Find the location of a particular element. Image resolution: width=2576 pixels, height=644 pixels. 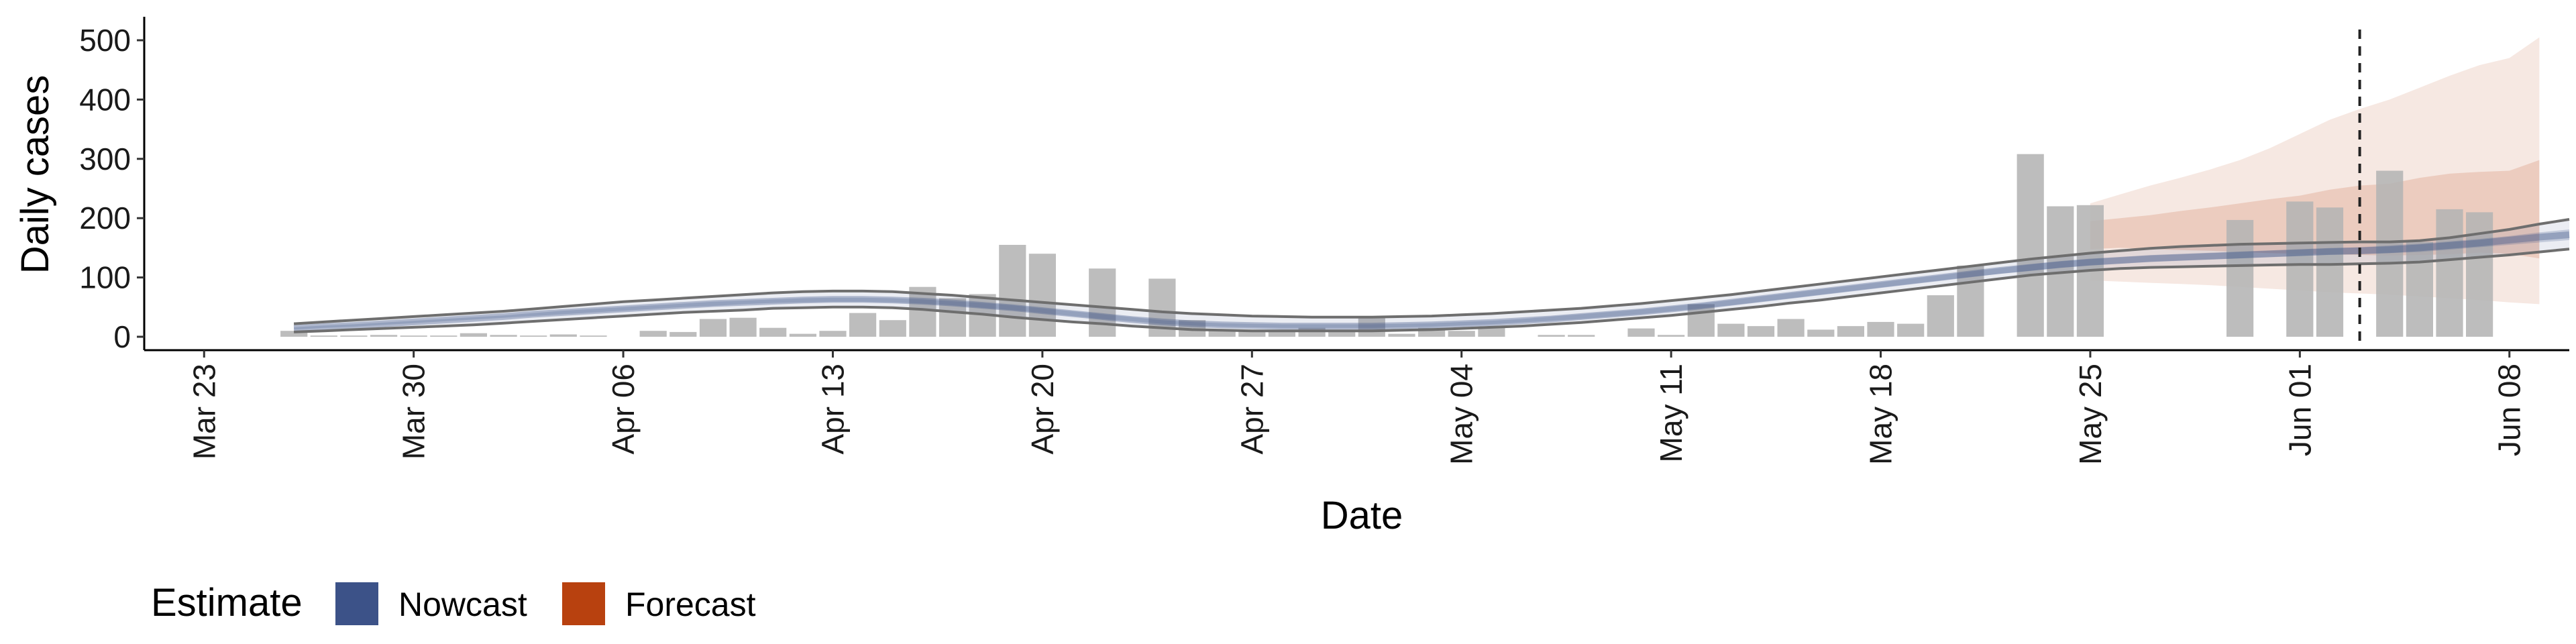

x-tick-label: Mar 23 is located at coordinates (203, 412).